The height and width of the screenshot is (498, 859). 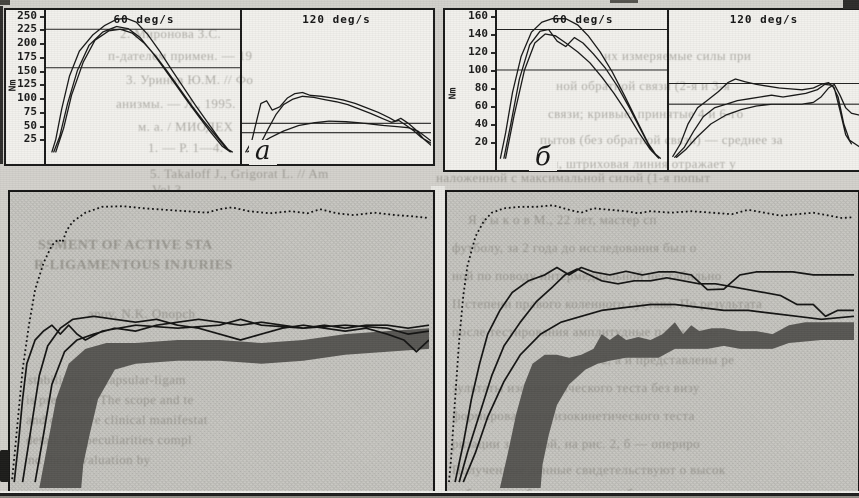 What do you see at coordinates (764, 118) in the screenshot?
I see `chart-b-120degs-curves-svg` at bounding box center [764, 118].